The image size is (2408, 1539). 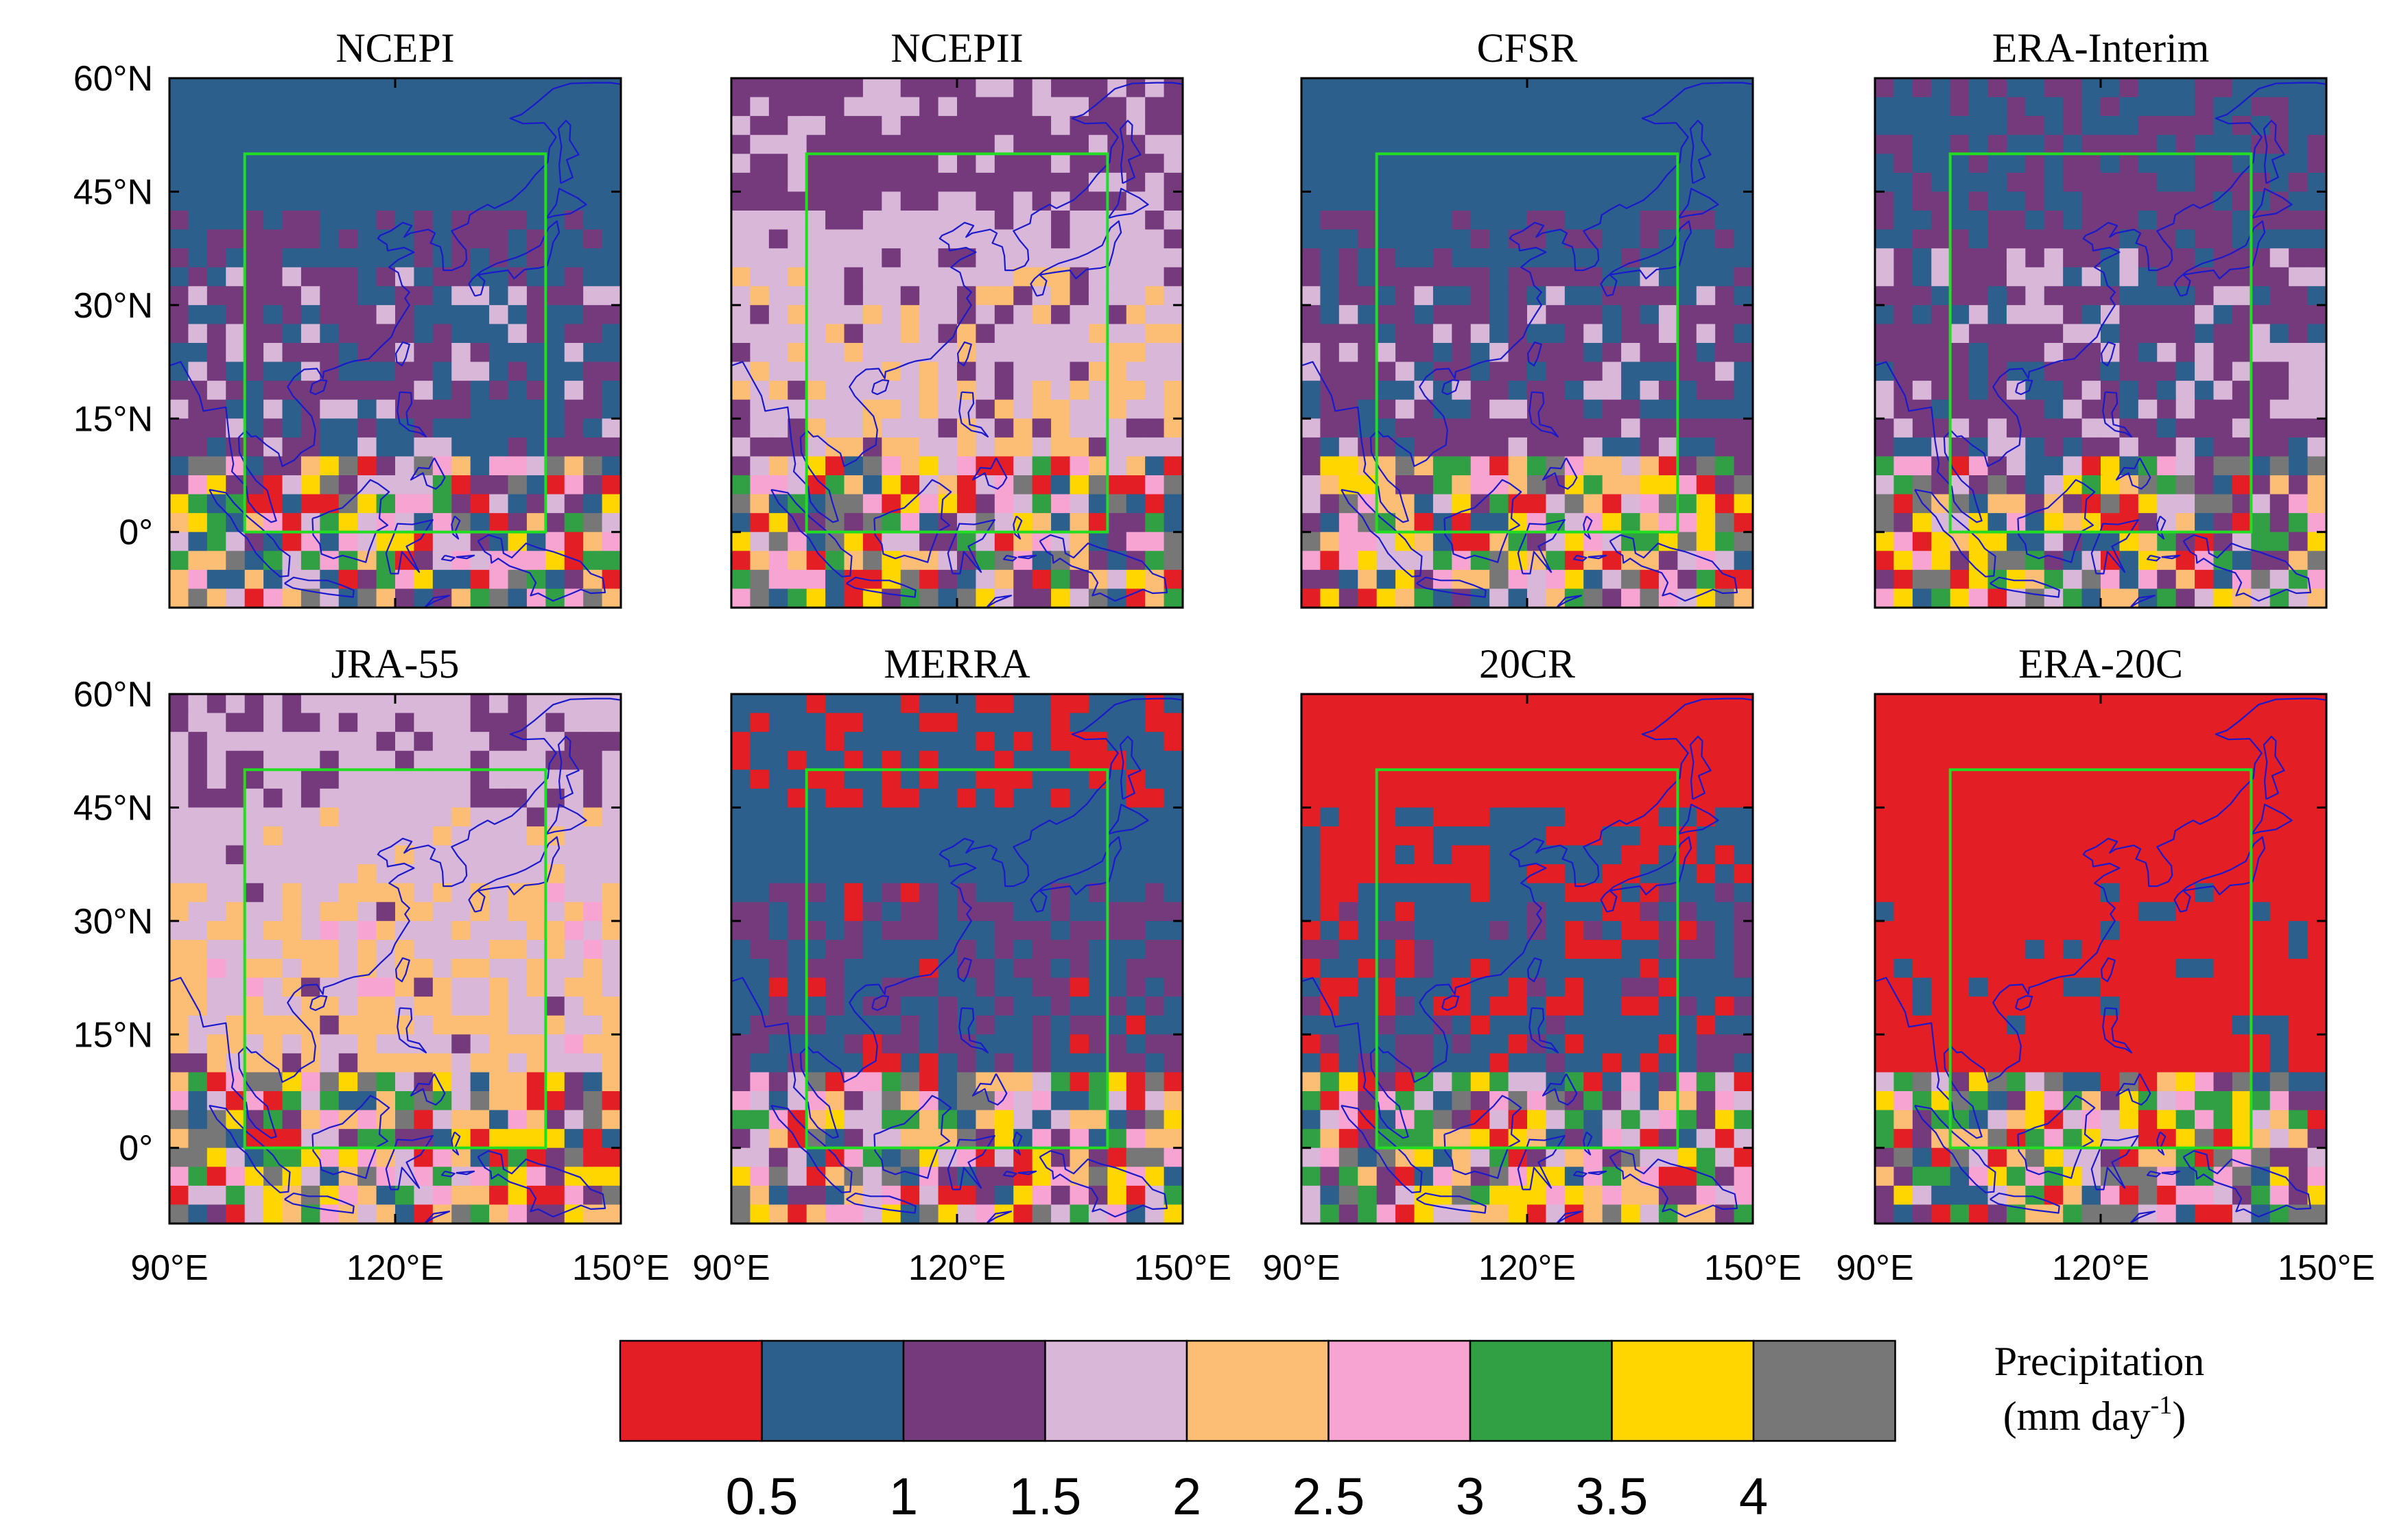 What do you see at coordinates (428, 1089) in the screenshot?
I see `coastline` at bounding box center [428, 1089].